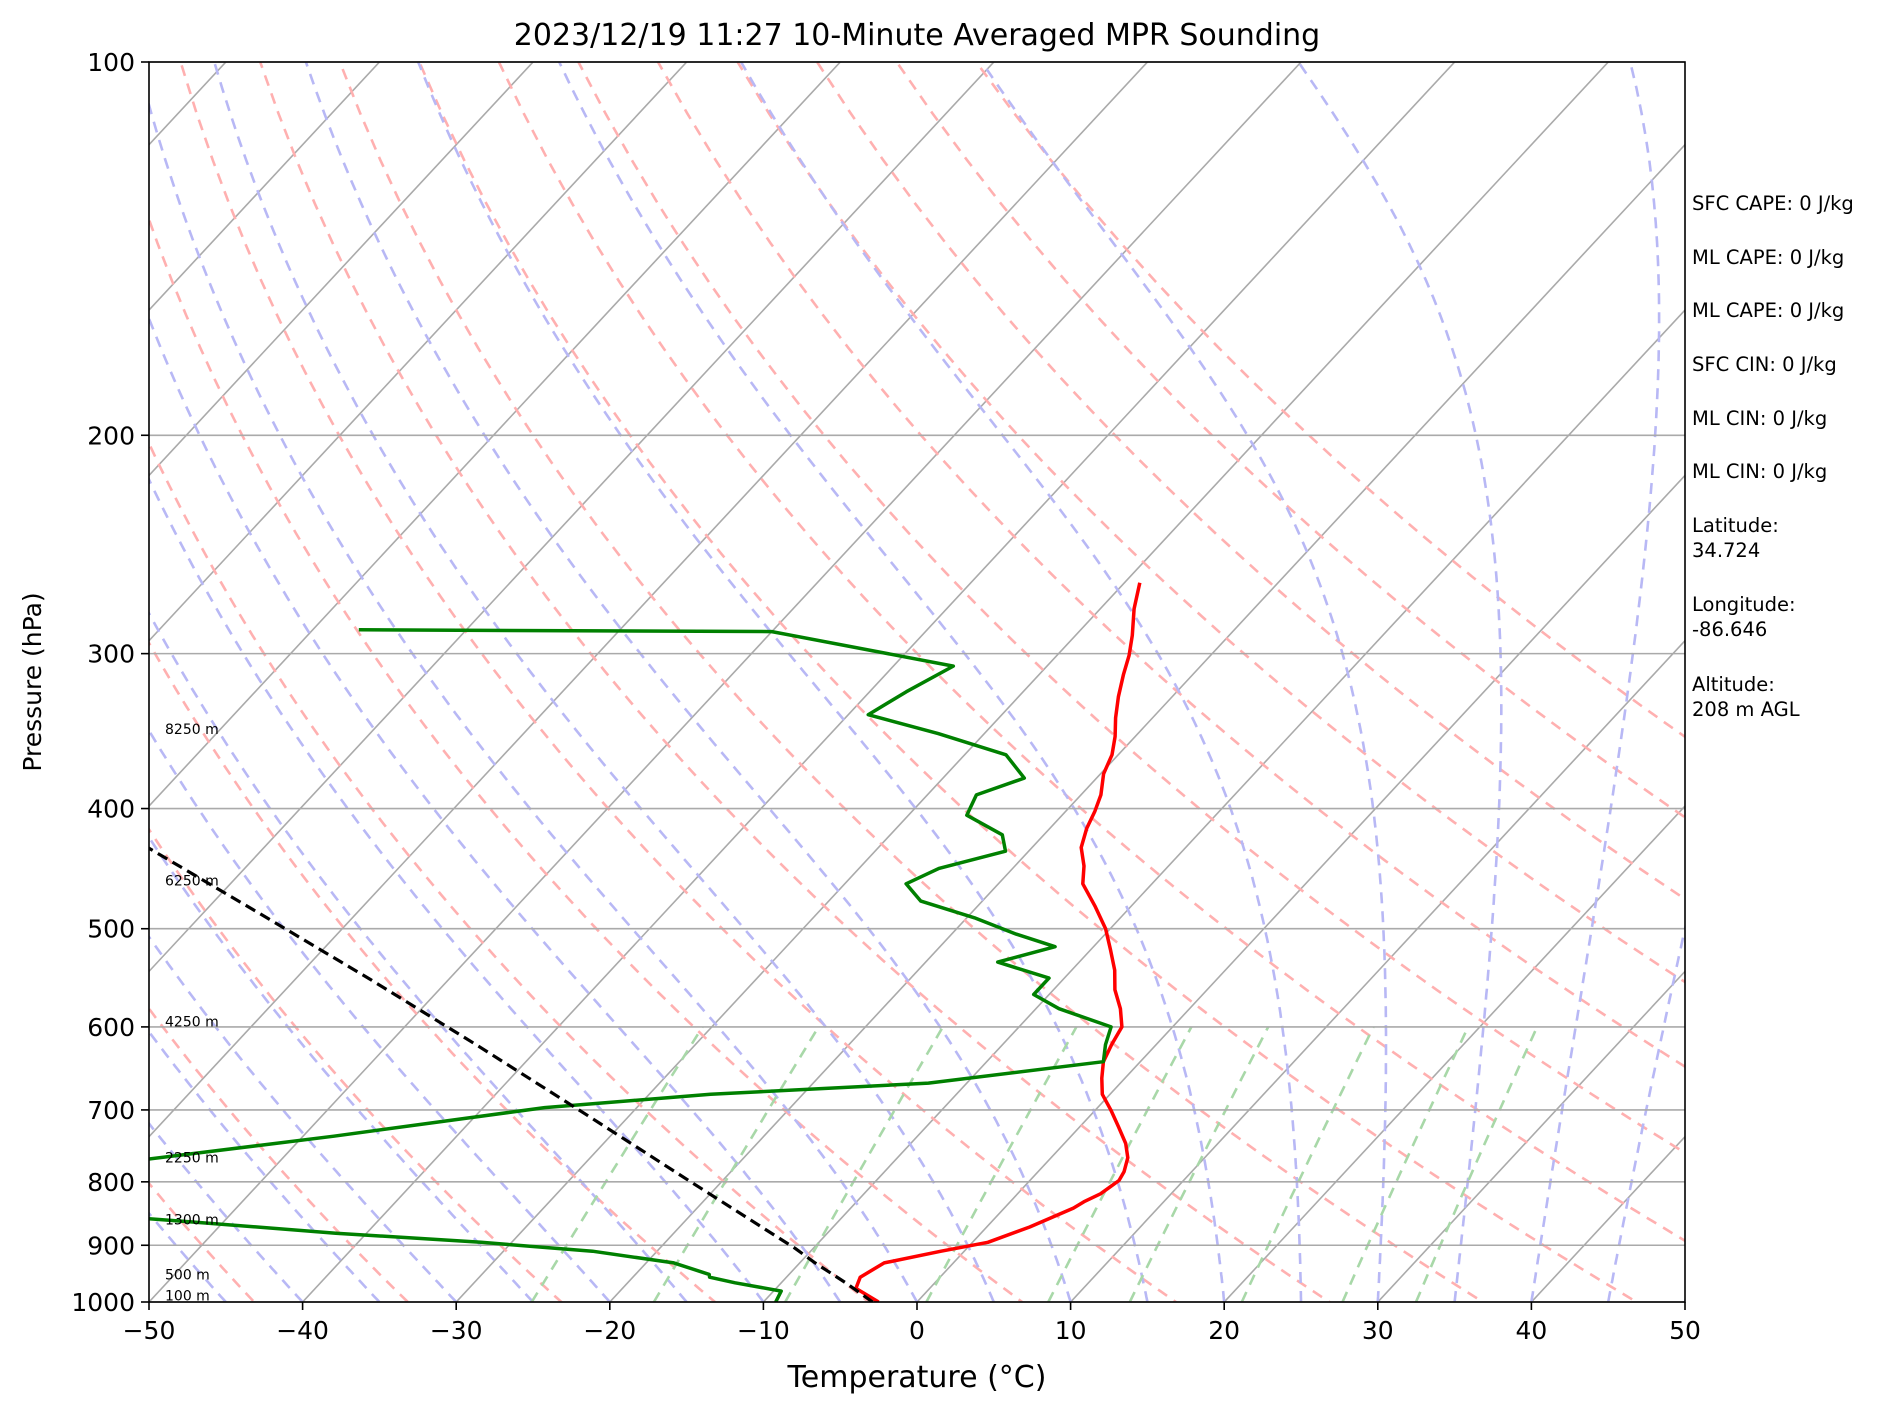  I want to click on x-tick-label: 20, so click(1224, 1330).